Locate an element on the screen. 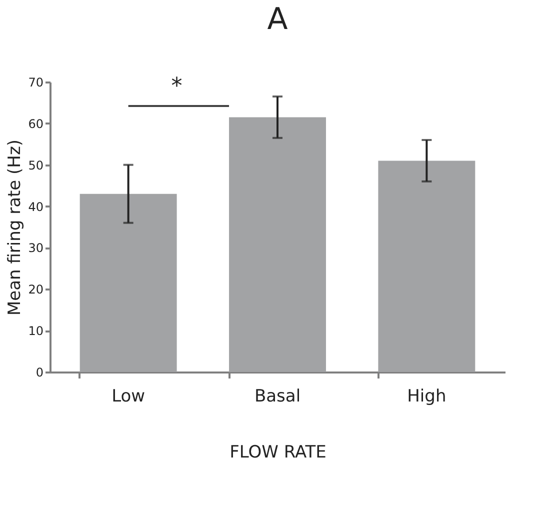 This screenshot has height=508, width=547. x-axis-title: FLOW RATE is located at coordinates (278, 452).